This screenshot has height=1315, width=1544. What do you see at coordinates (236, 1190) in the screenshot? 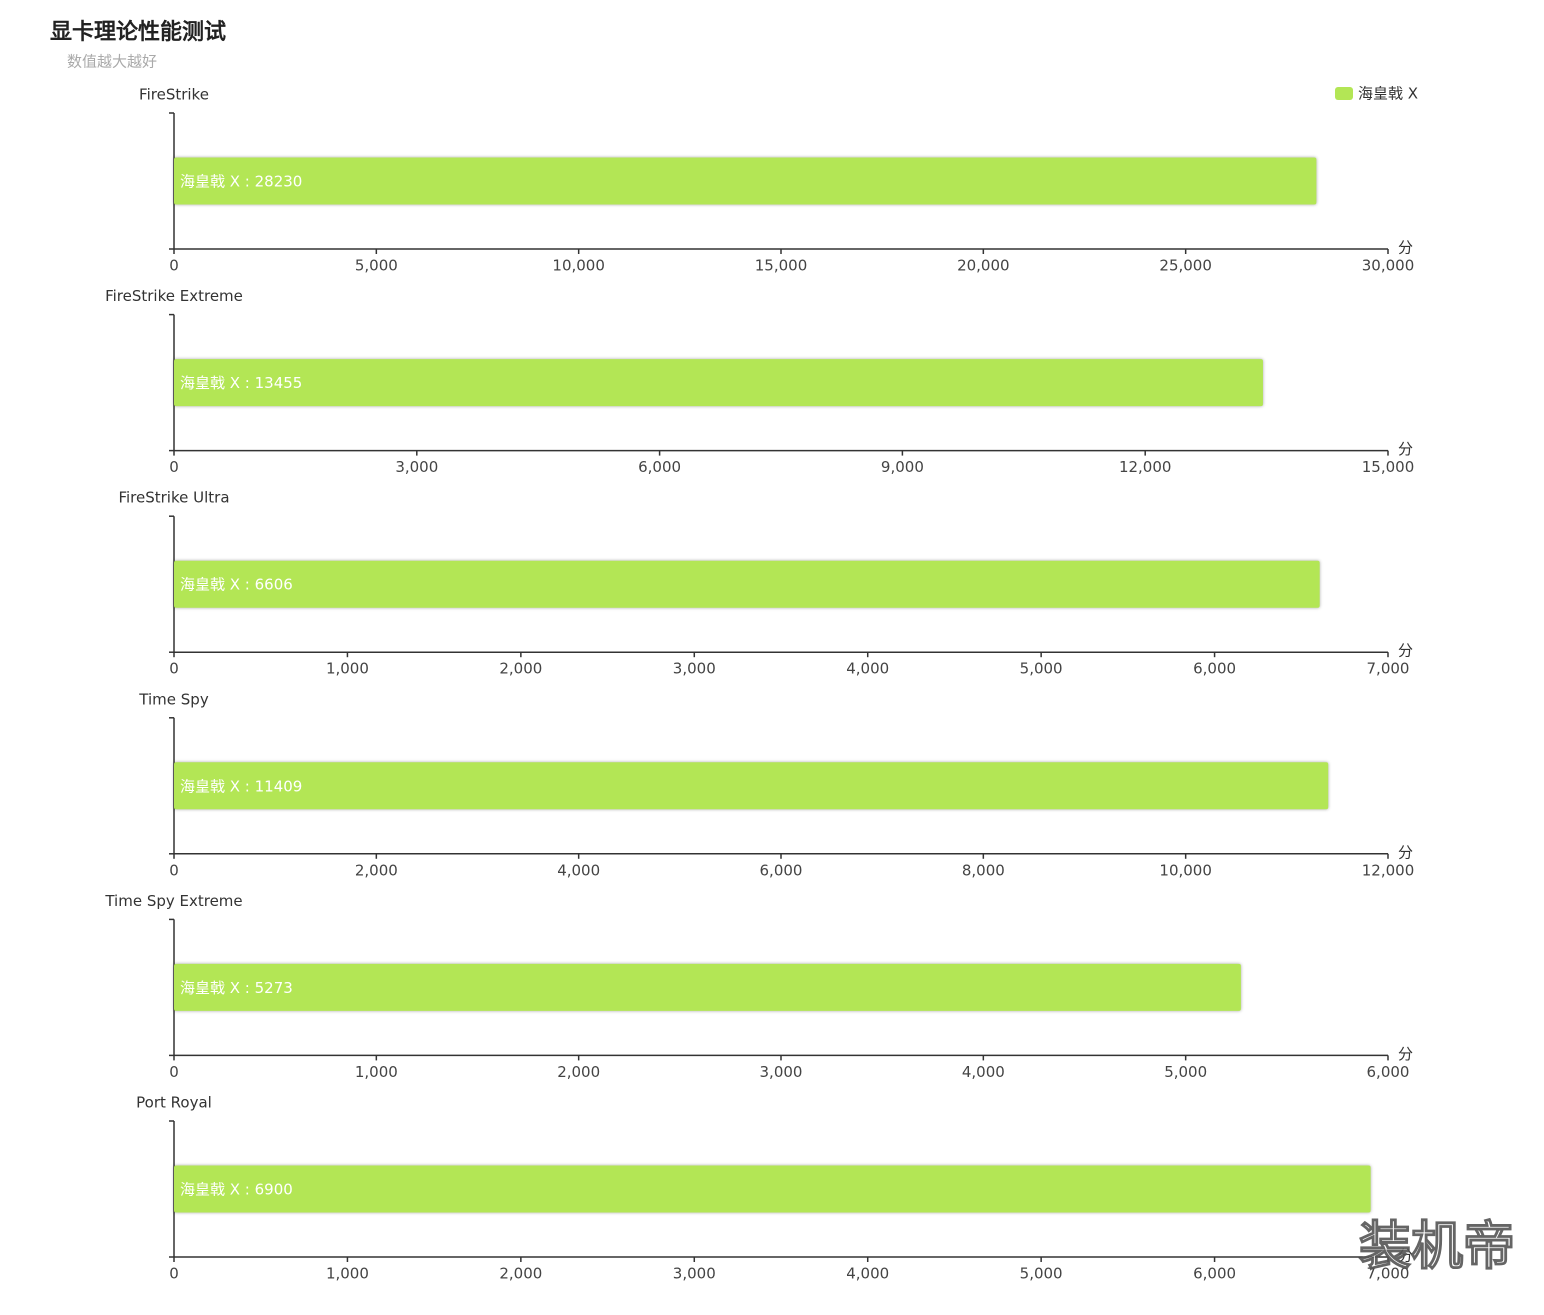
I see `bar-label: 海皇戟 X : 6900` at bounding box center [236, 1190].